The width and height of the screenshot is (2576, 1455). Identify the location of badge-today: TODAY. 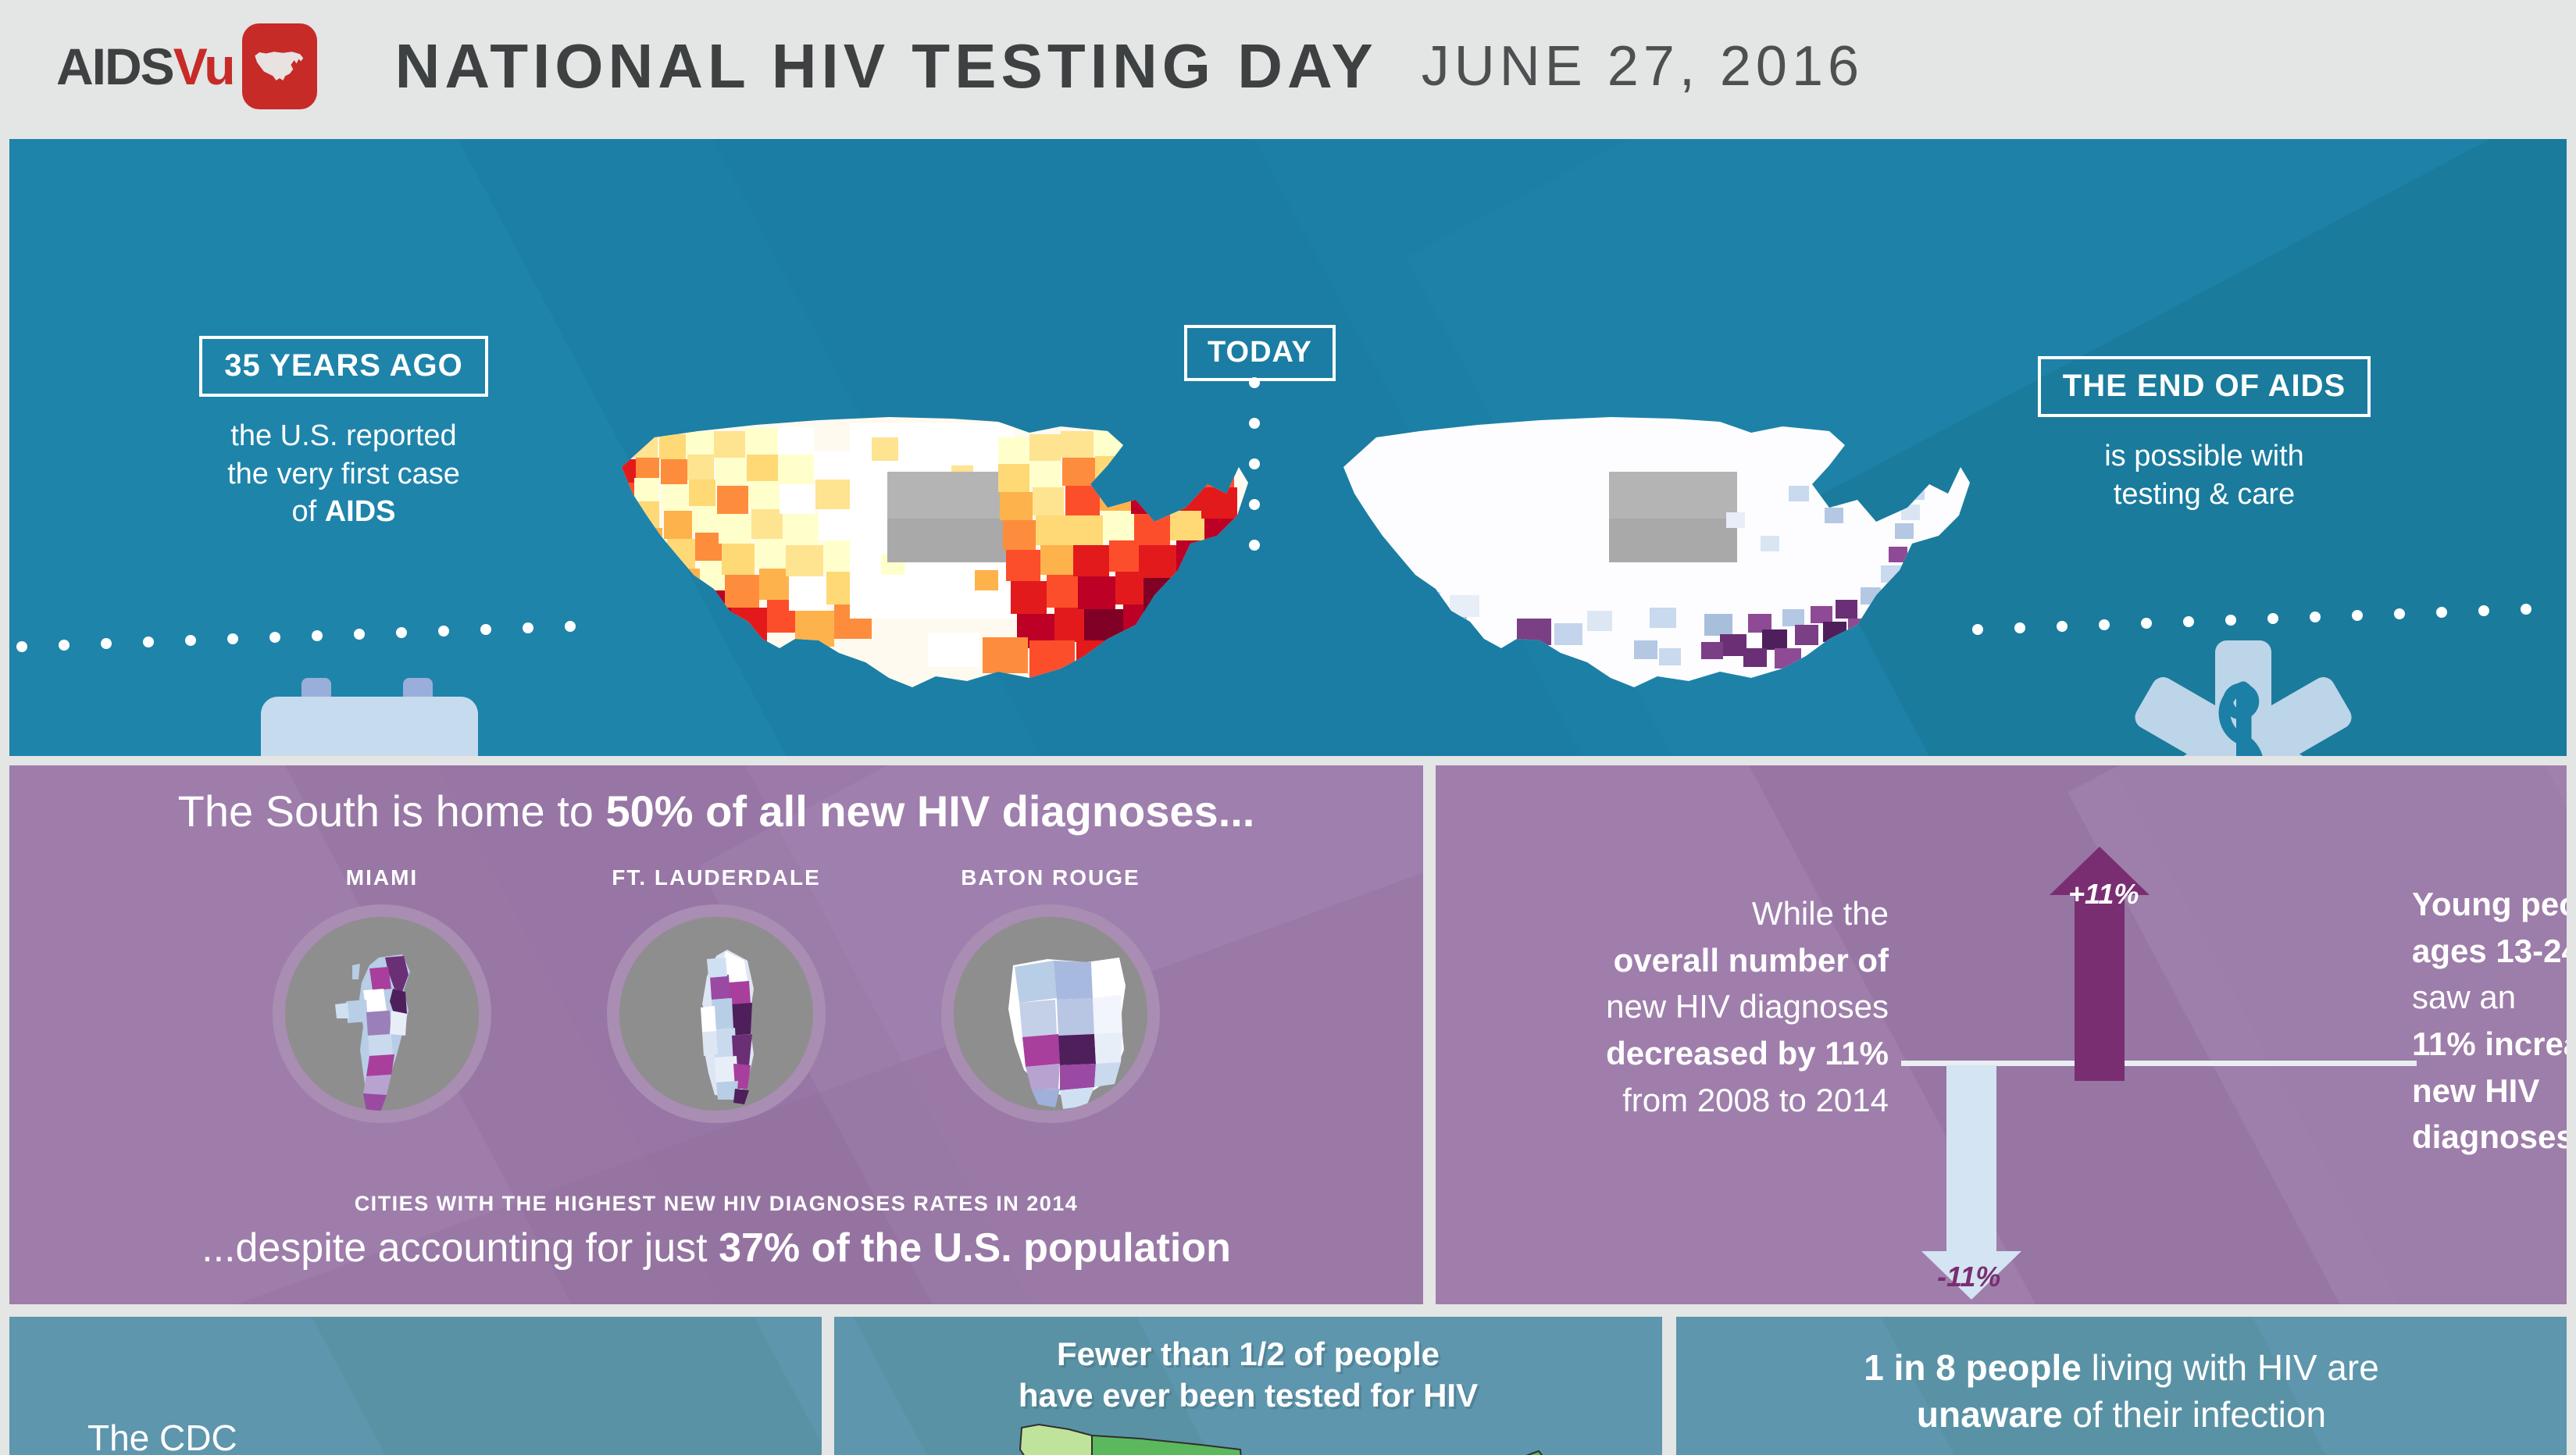
(1260, 353).